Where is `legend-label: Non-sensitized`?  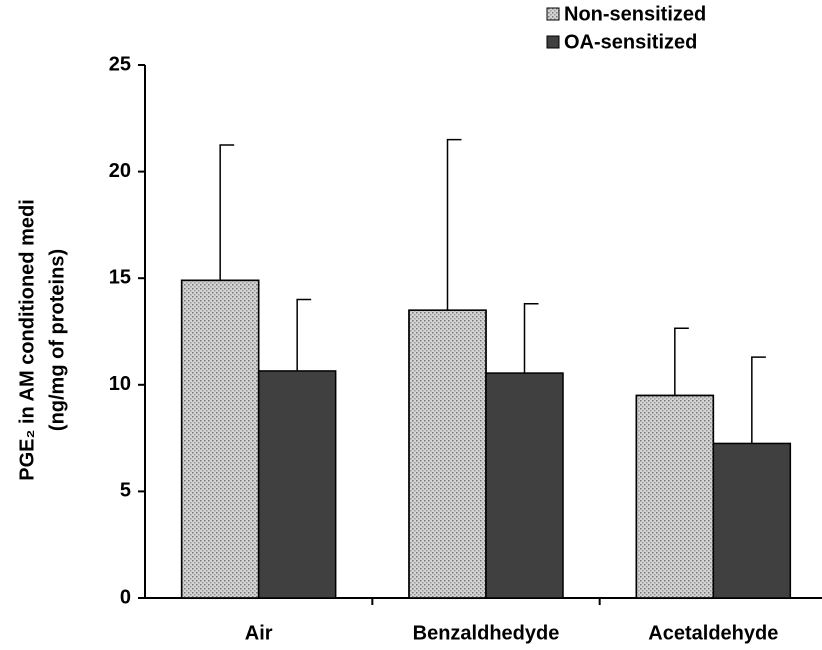
legend-label: Non-sensitized is located at coordinates (635, 14).